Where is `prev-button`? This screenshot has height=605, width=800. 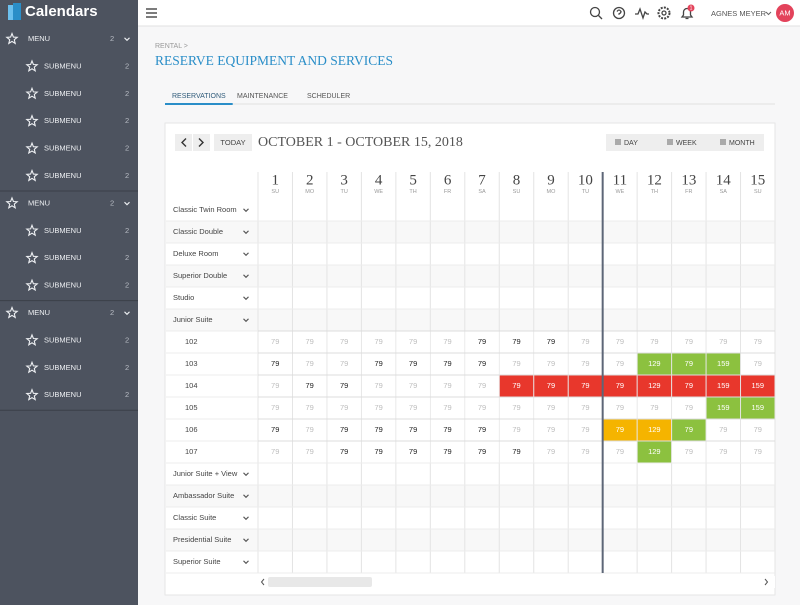
prev-button is located at coordinates (183, 142).